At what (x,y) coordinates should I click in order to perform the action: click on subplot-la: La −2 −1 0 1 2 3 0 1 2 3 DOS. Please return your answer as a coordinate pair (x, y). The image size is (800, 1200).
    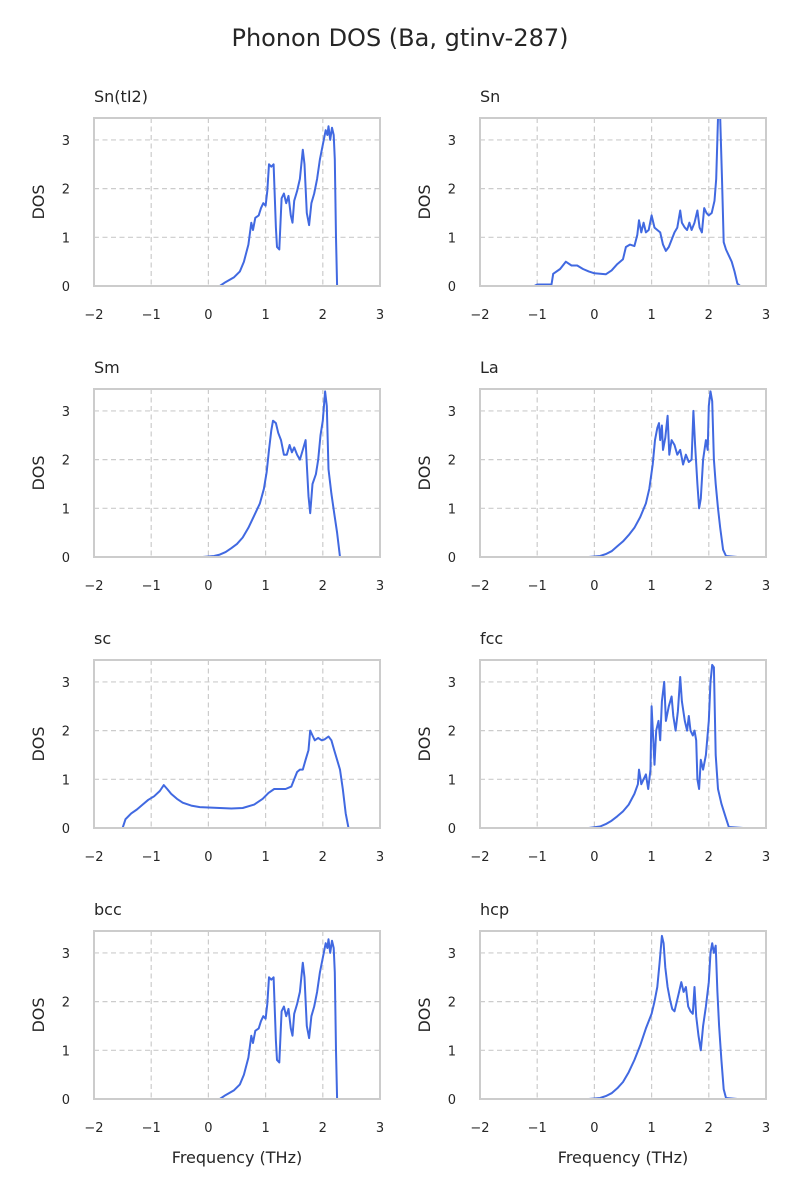
    Looking at the image, I should click on (592, 476).